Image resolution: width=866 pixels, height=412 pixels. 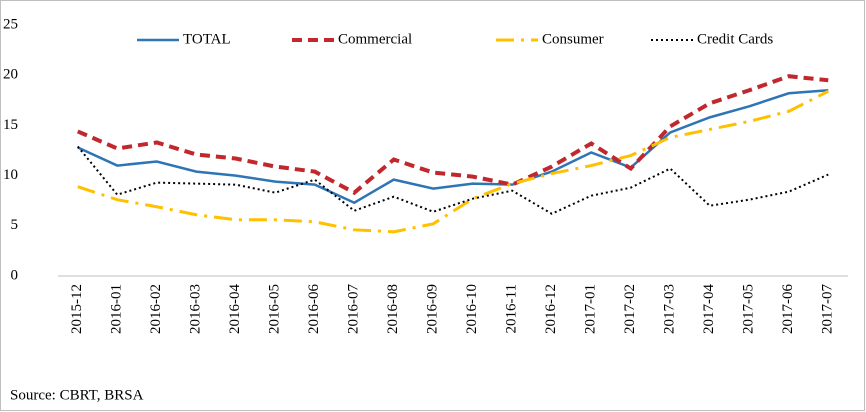 I want to click on legend-label: Commercial, so click(x=375, y=39).